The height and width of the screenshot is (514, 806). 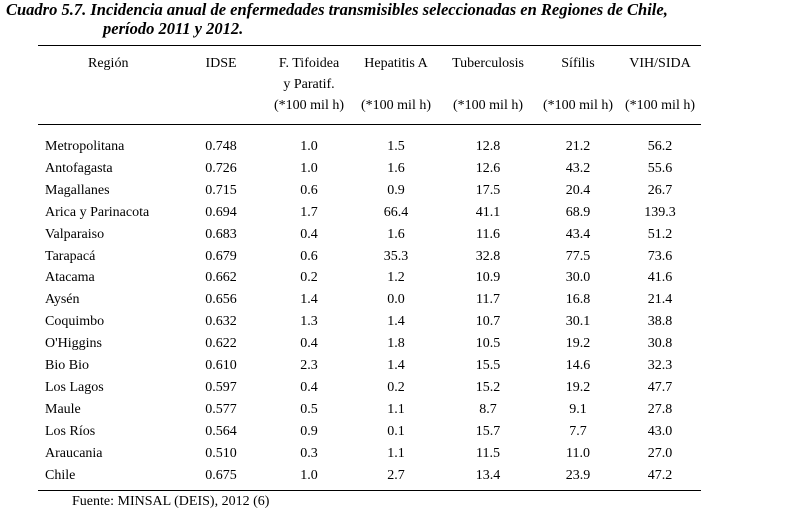 What do you see at coordinates (660, 365) in the screenshot?
I see `value-cell-vih: 32.3` at bounding box center [660, 365].